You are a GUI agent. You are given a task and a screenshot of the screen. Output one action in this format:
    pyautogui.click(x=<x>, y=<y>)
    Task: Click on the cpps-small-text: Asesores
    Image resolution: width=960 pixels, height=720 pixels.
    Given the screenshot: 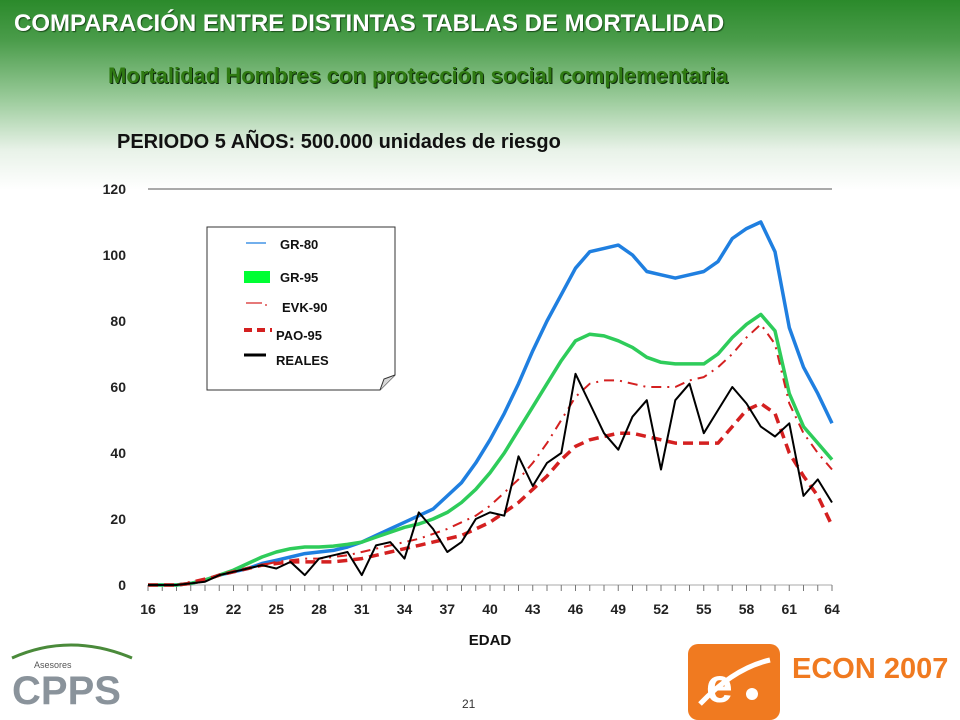 What is the action you would take?
    pyautogui.click(x=53, y=665)
    